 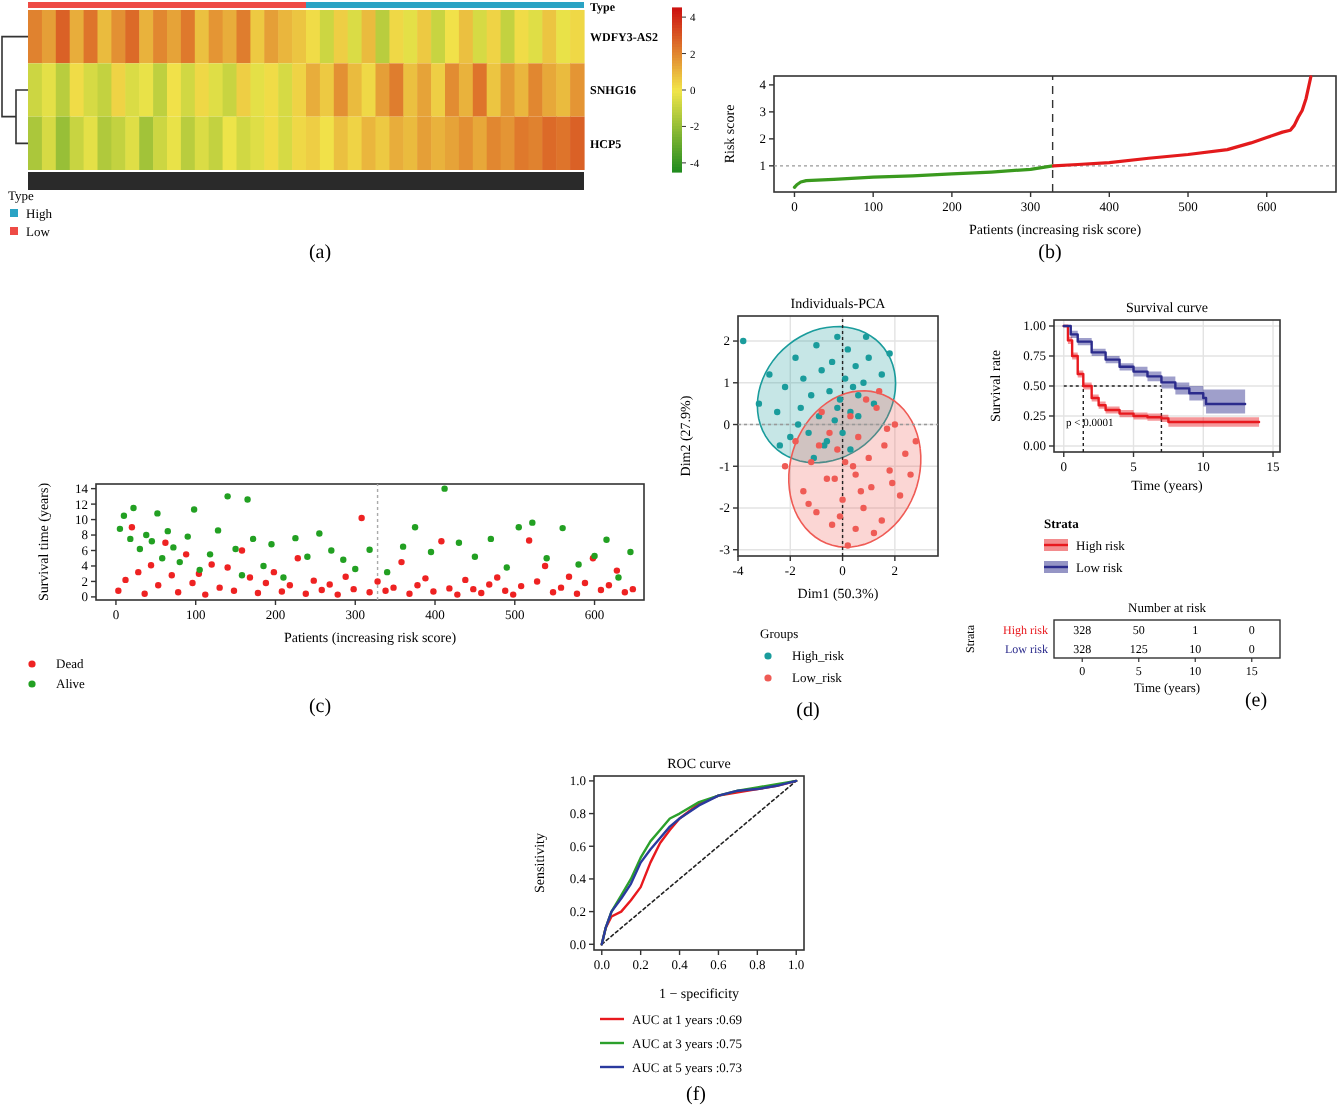 What do you see at coordinates (320, 253) in the screenshot?
I see `text: (a)` at bounding box center [320, 253].